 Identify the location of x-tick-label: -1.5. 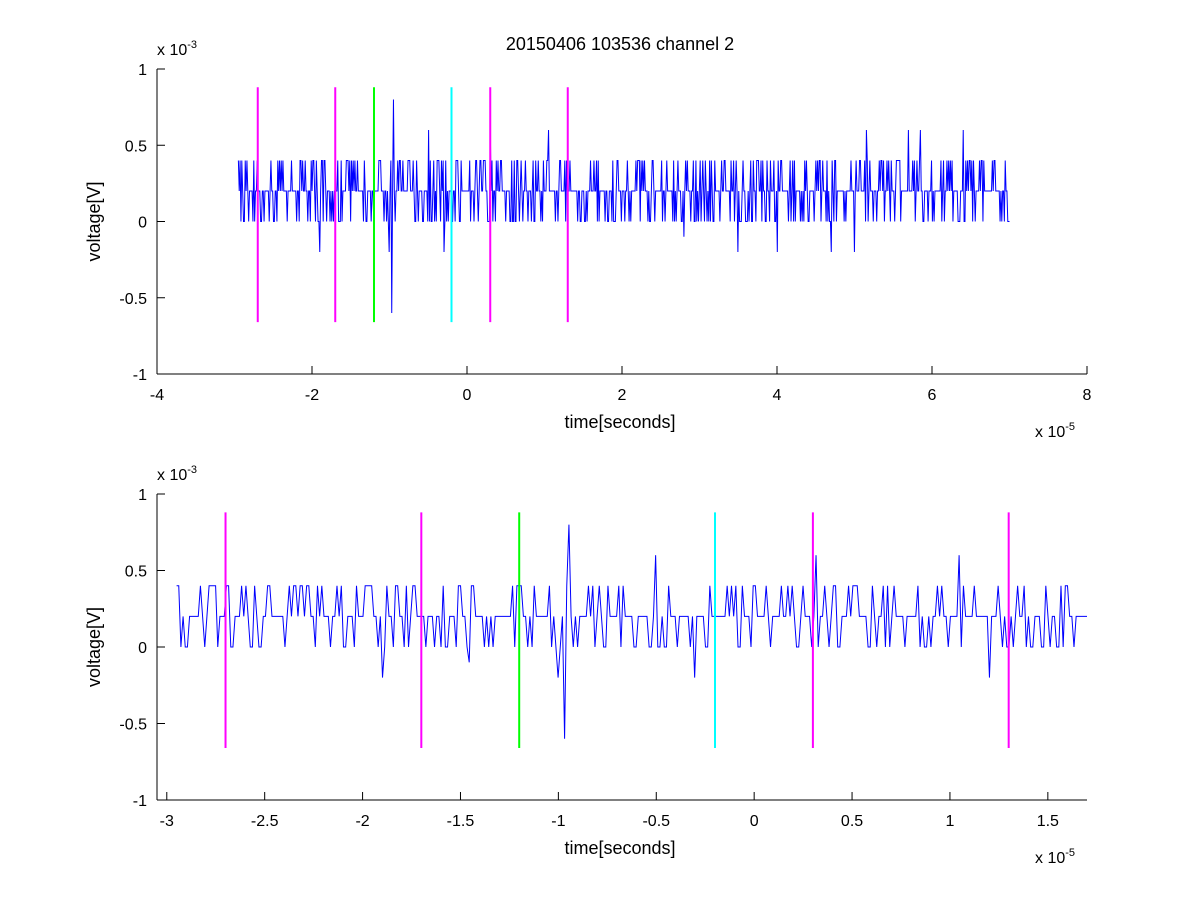
(461, 821).